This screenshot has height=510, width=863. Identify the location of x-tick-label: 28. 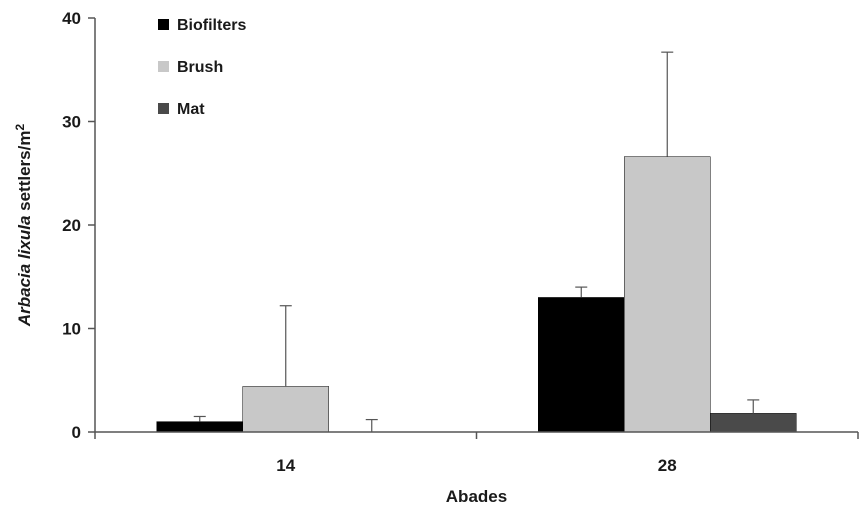
(667, 465).